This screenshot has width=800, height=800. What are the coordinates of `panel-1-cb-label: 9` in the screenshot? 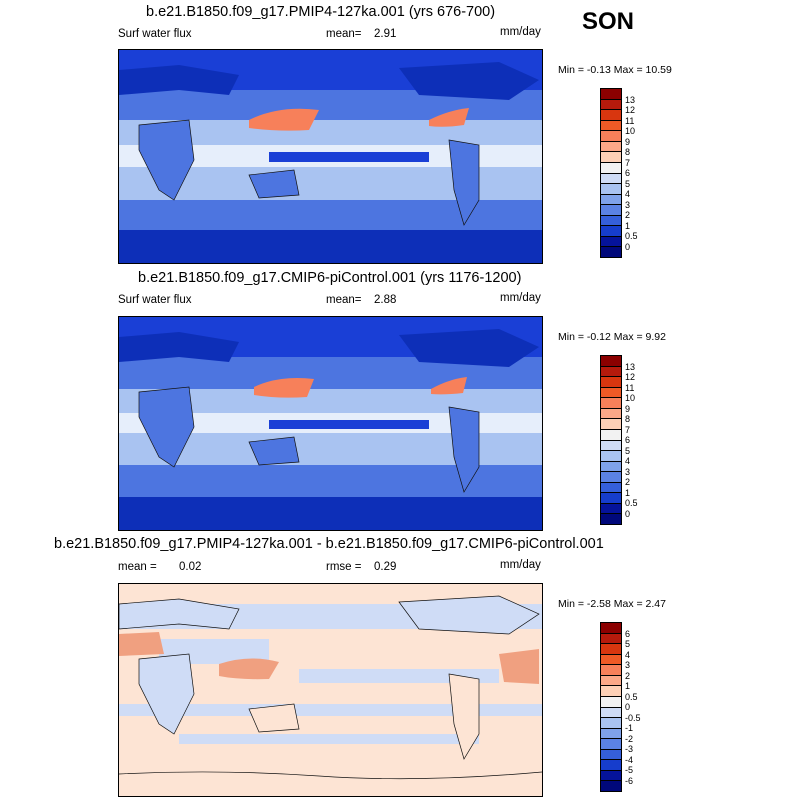 It's located at (628, 142).